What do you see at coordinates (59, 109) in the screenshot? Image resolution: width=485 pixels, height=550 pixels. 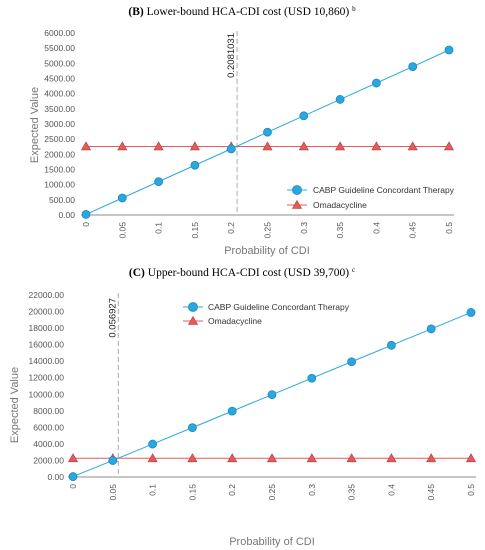 I see `y-tick-label: 3500.00` at bounding box center [59, 109].